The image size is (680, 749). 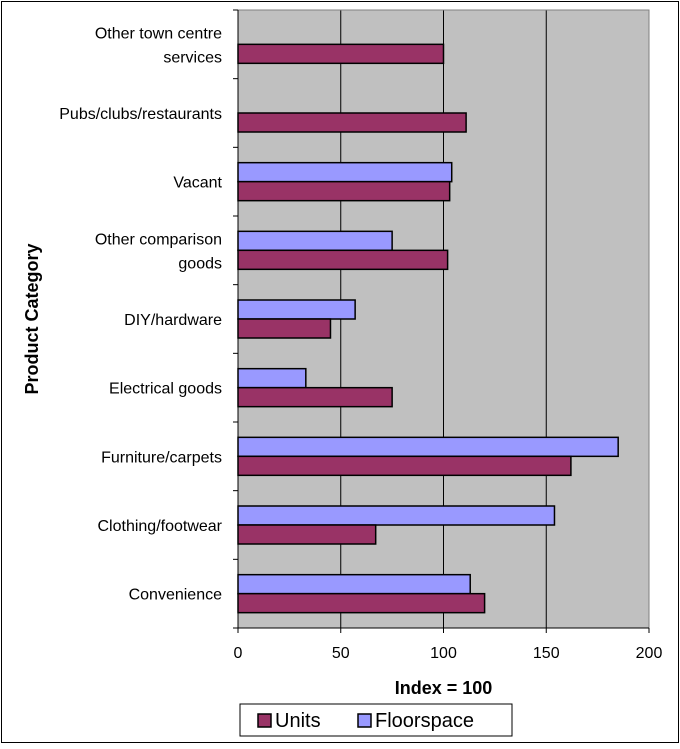 What do you see at coordinates (158, 239) in the screenshot?
I see `category-label: Other comparison` at bounding box center [158, 239].